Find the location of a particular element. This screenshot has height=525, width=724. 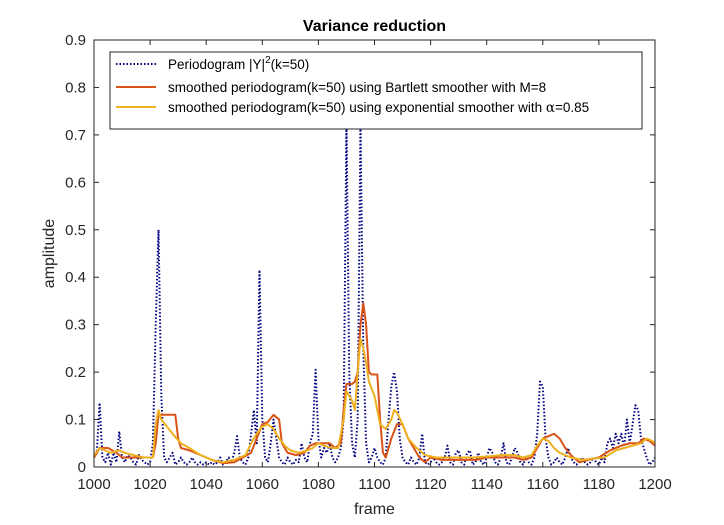

x-tick-label: 1020 is located at coordinates (149, 484).